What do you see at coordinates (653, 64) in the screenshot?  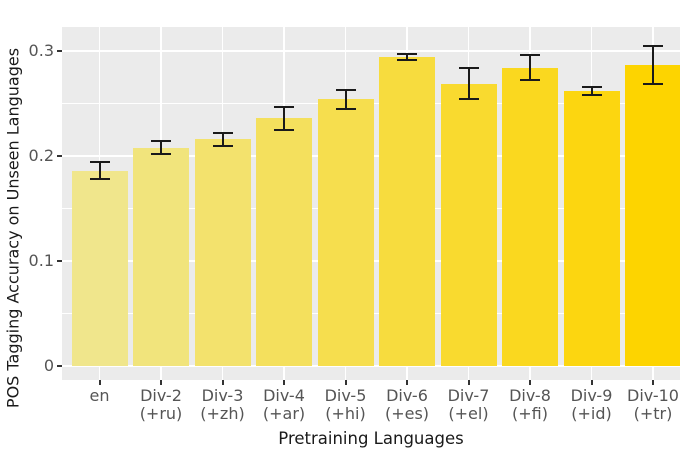 I see `error-bar-div-10-line` at bounding box center [653, 64].